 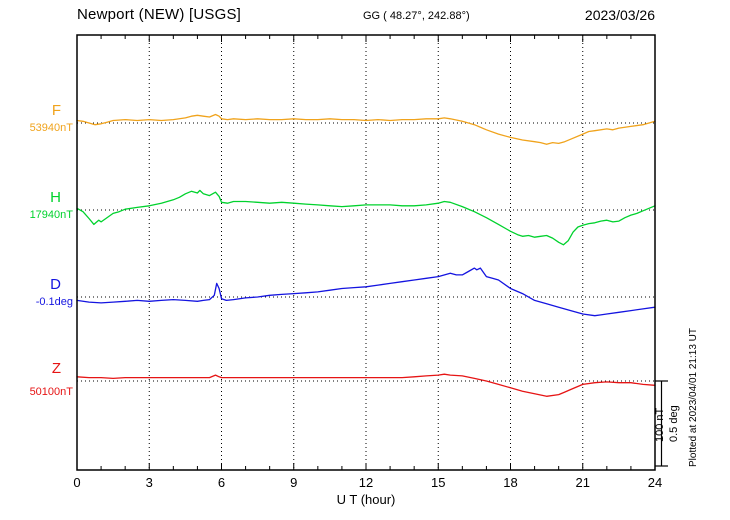 I want to click on x-tick-label-0: 0, so click(x=76, y=482).